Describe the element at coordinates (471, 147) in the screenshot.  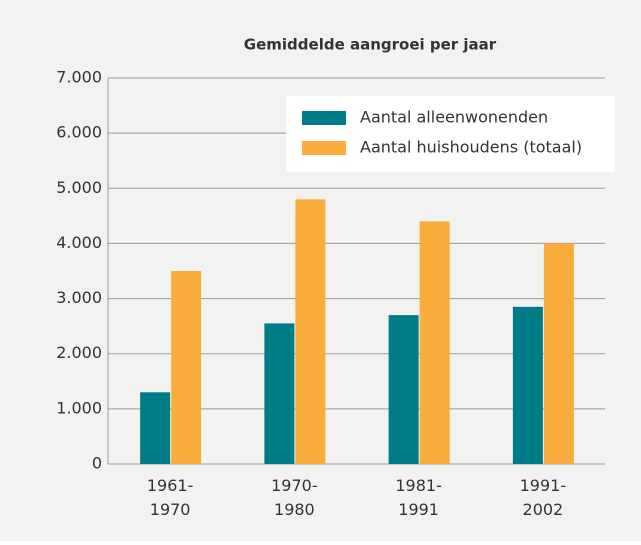
I see `legend-label: Aantal huishoudens (totaal)` at that location.